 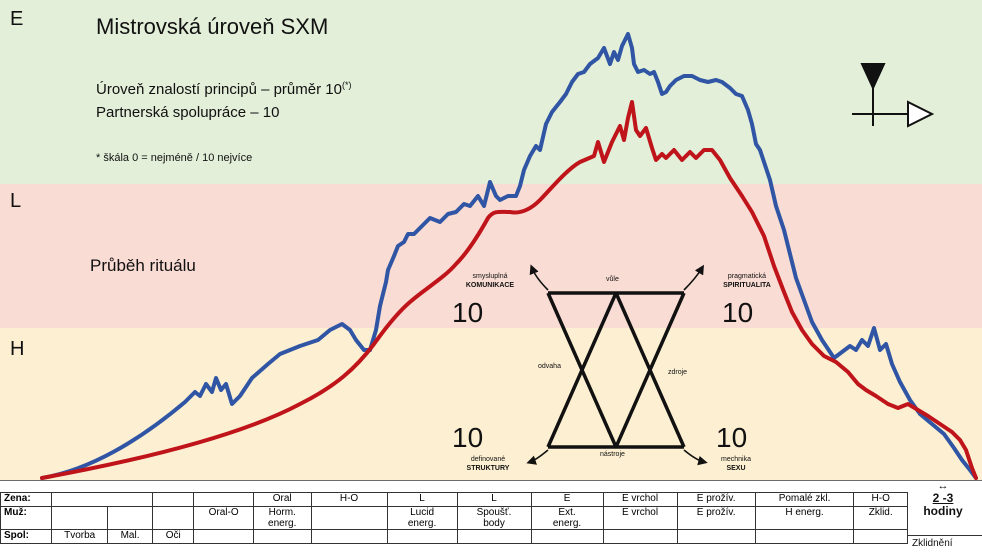 I want to click on table-row: Spol: Tvorba Mal. Oči, so click(x=454, y=536).